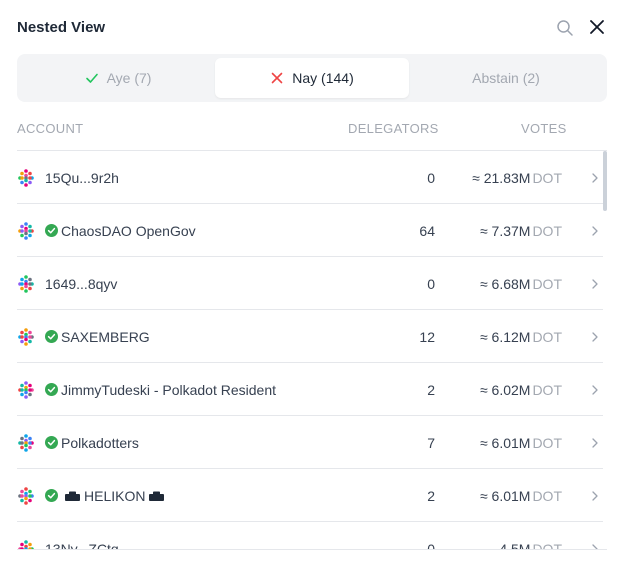 Image resolution: width=618 pixels, height=561 pixels. Describe the element at coordinates (310, 495) in the screenshot. I see `table-row: HELIKON 2 ≈ 6.01M DOT` at that location.